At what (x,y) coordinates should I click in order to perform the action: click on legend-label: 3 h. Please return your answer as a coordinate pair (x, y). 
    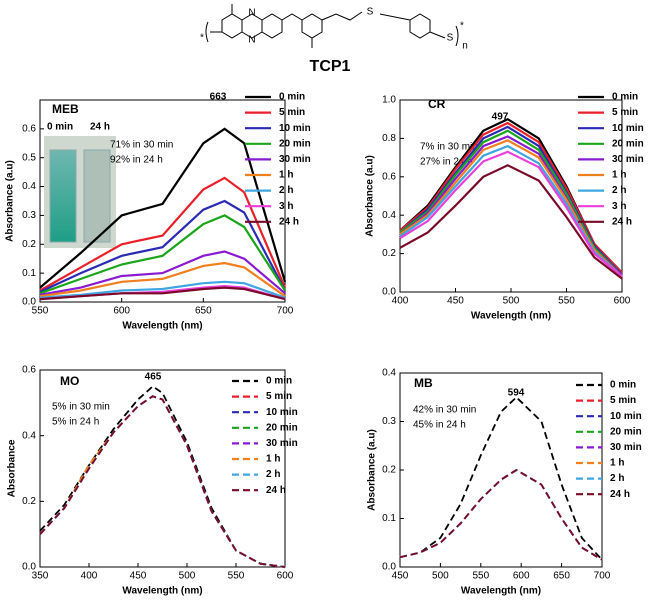
    Looking at the image, I should click on (619, 206).